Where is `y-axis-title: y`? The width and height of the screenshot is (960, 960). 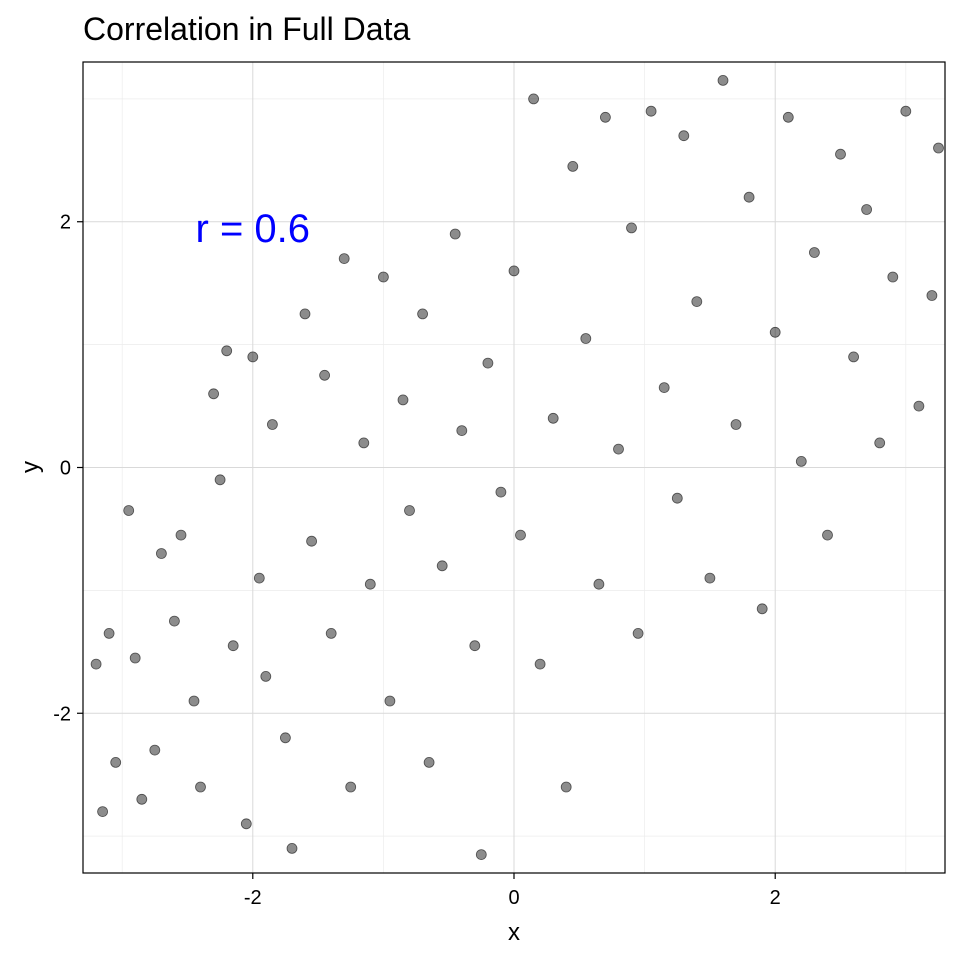
y-axis-title: y is located at coordinates (30, 467).